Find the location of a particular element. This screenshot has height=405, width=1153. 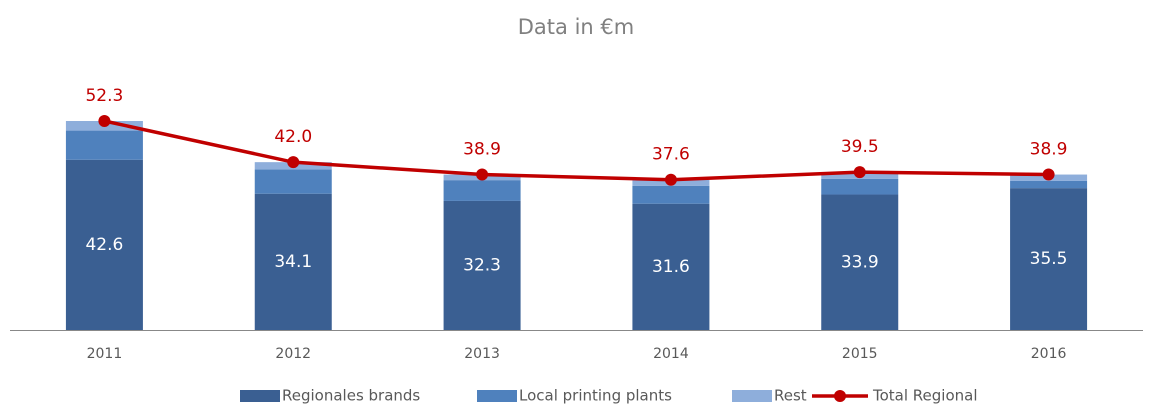

x-tick-label: 2013 is located at coordinates (482, 354).